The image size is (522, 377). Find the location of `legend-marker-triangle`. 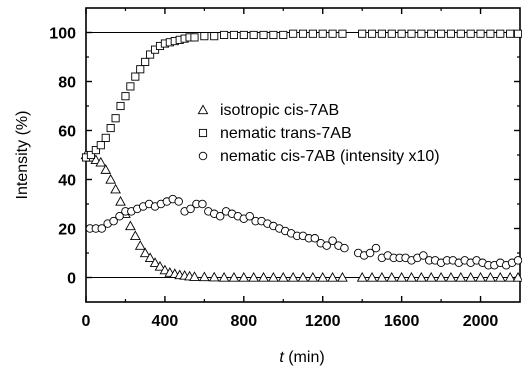

legend-marker-triangle is located at coordinates (203, 109).